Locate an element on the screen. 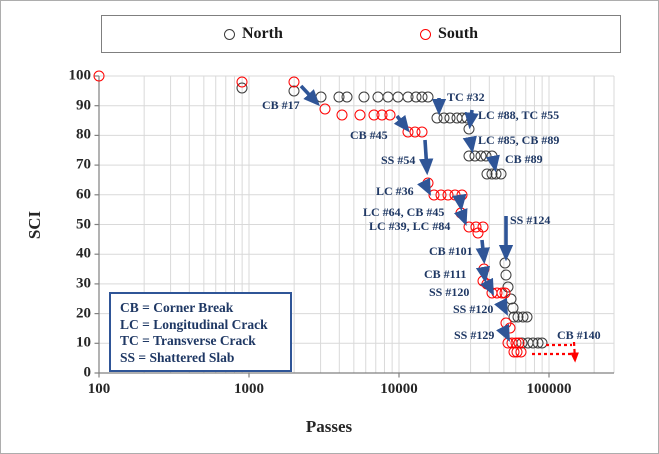  legend-label: South is located at coordinates (458, 33).